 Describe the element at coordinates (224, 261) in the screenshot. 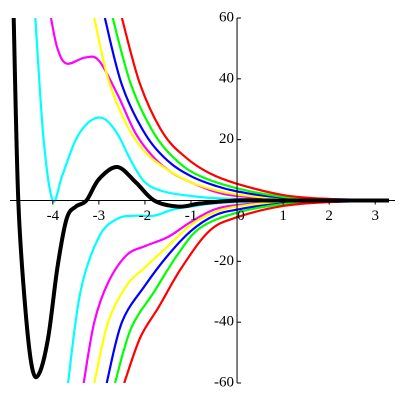

I see `y-tick-label: -20` at that location.